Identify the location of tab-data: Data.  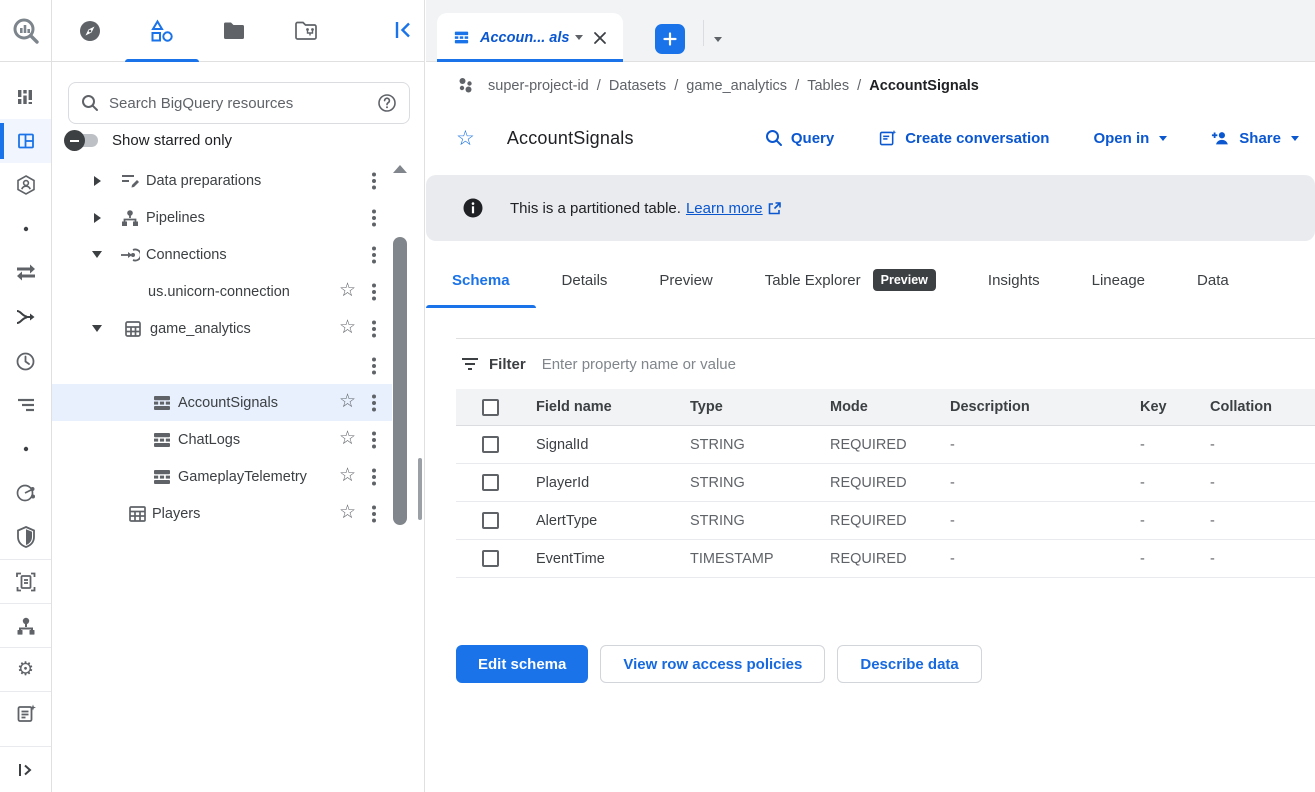
(1213, 280).